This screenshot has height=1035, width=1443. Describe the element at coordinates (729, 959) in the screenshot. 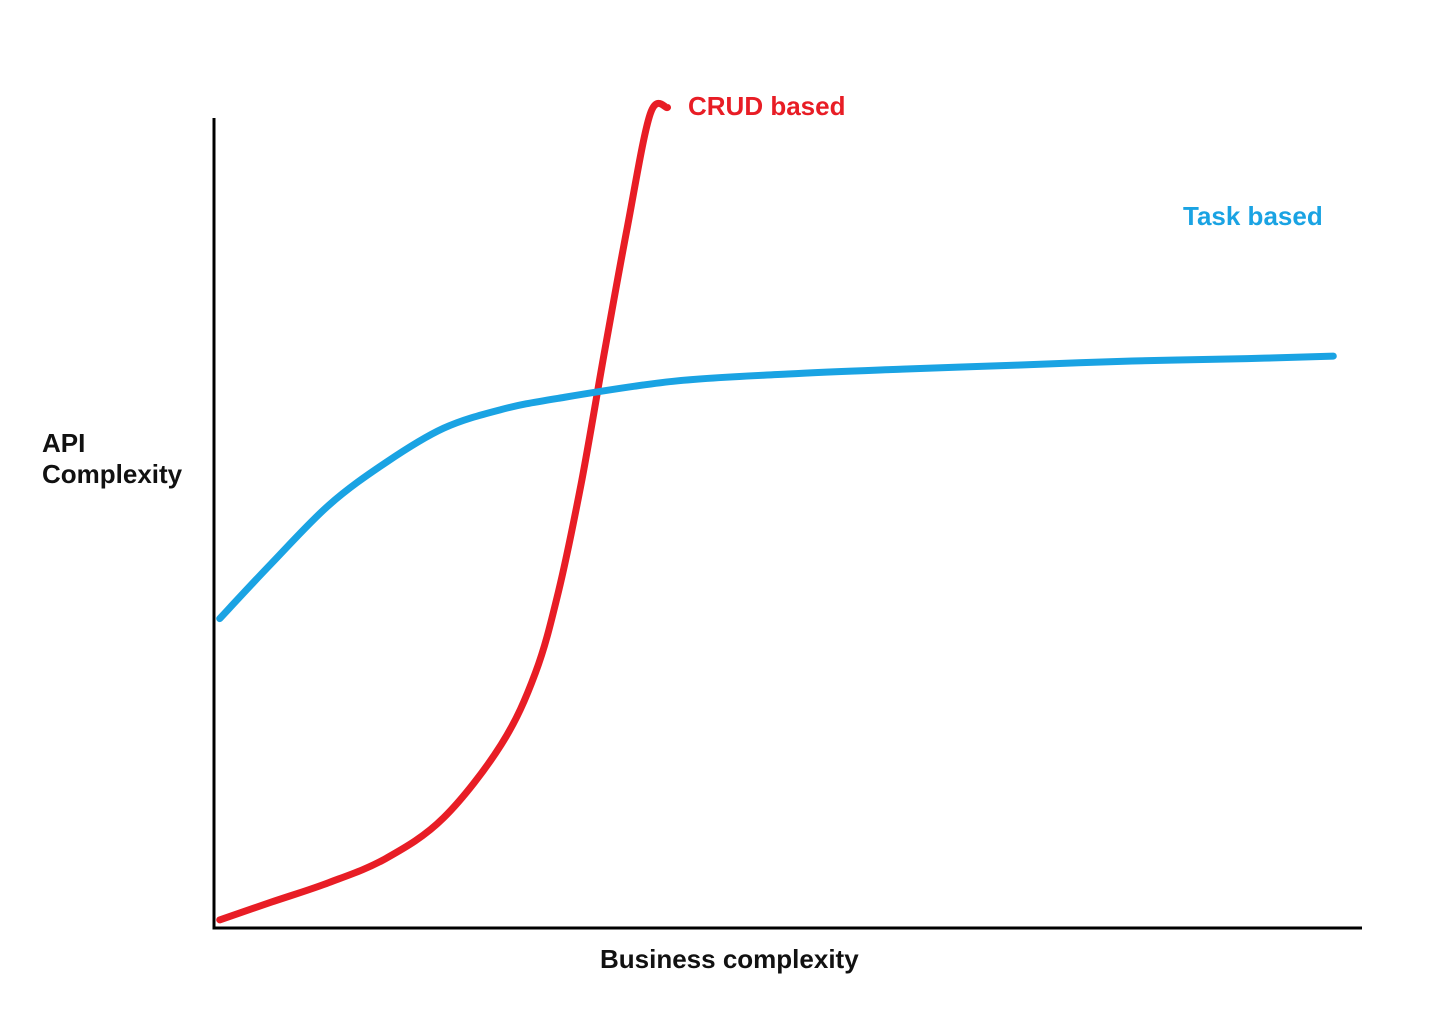

I see `x-axis-label: Business complexity` at that location.